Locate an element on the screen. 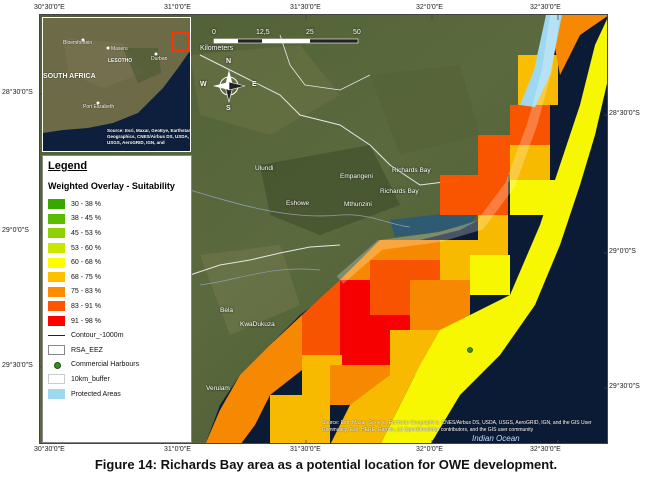 This screenshot has width=652, height=486. legend-class-label: 45 - 53 % is located at coordinates (86, 233).